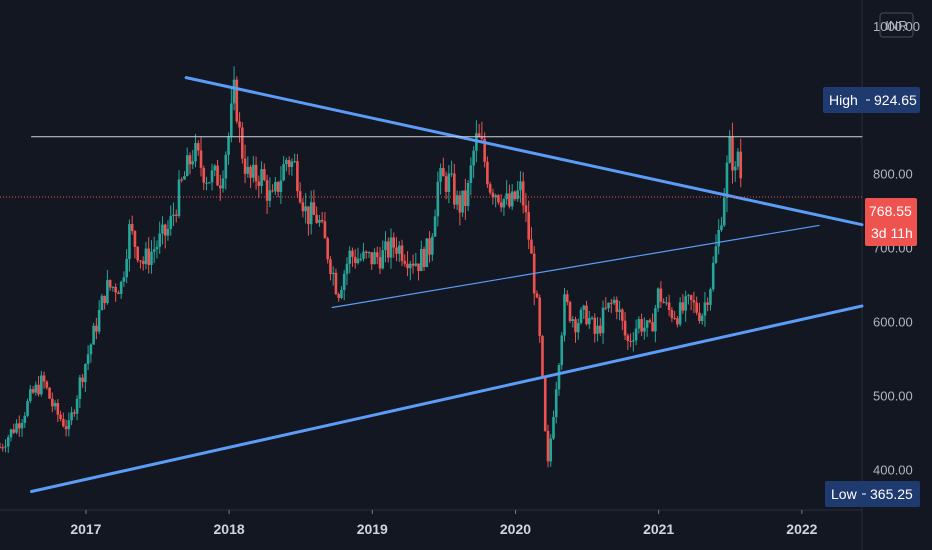 The height and width of the screenshot is (550, 932). Describe the element at coordinates (843, 100) in the screenshot. I see `high-label-text: High` at that location.